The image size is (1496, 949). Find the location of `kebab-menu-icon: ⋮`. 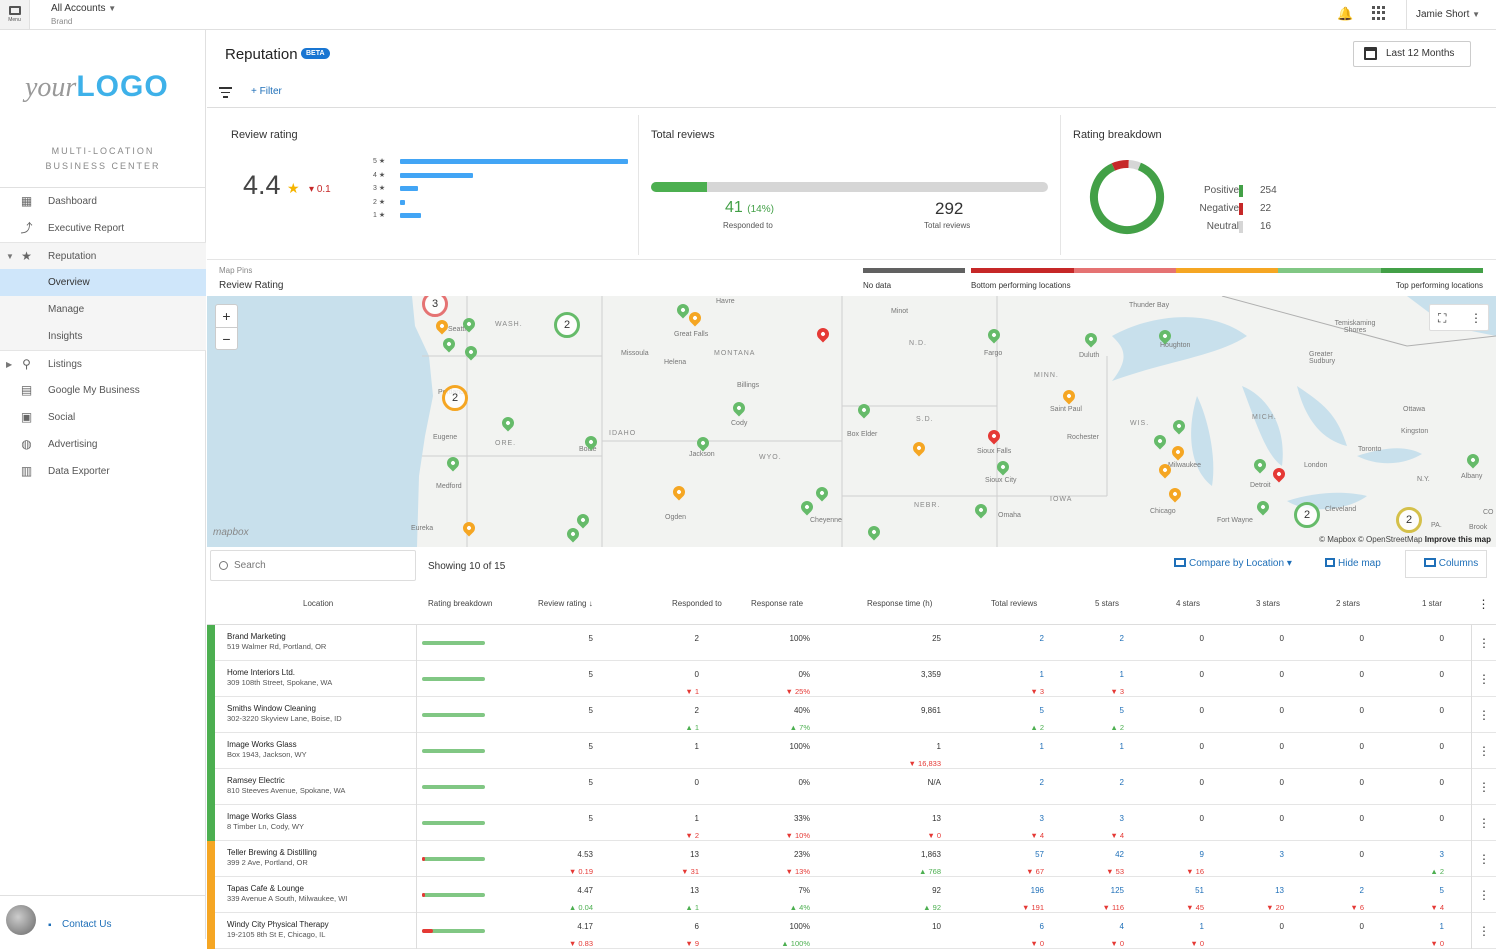

kebab-menu-icon: ⋮ is located at coordinates (1476, 318).